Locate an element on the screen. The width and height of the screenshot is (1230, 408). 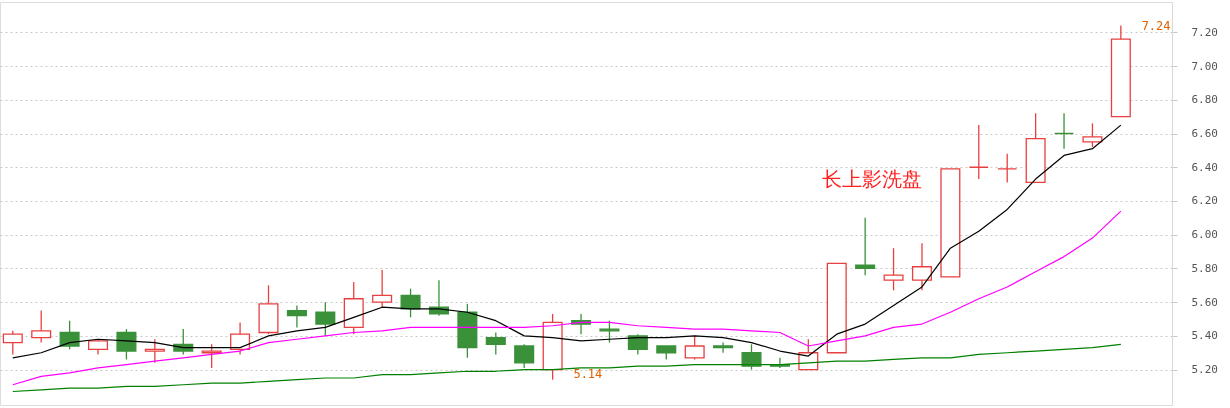
annotation: 长上影洗盘 is located at coordinates (872, 179).